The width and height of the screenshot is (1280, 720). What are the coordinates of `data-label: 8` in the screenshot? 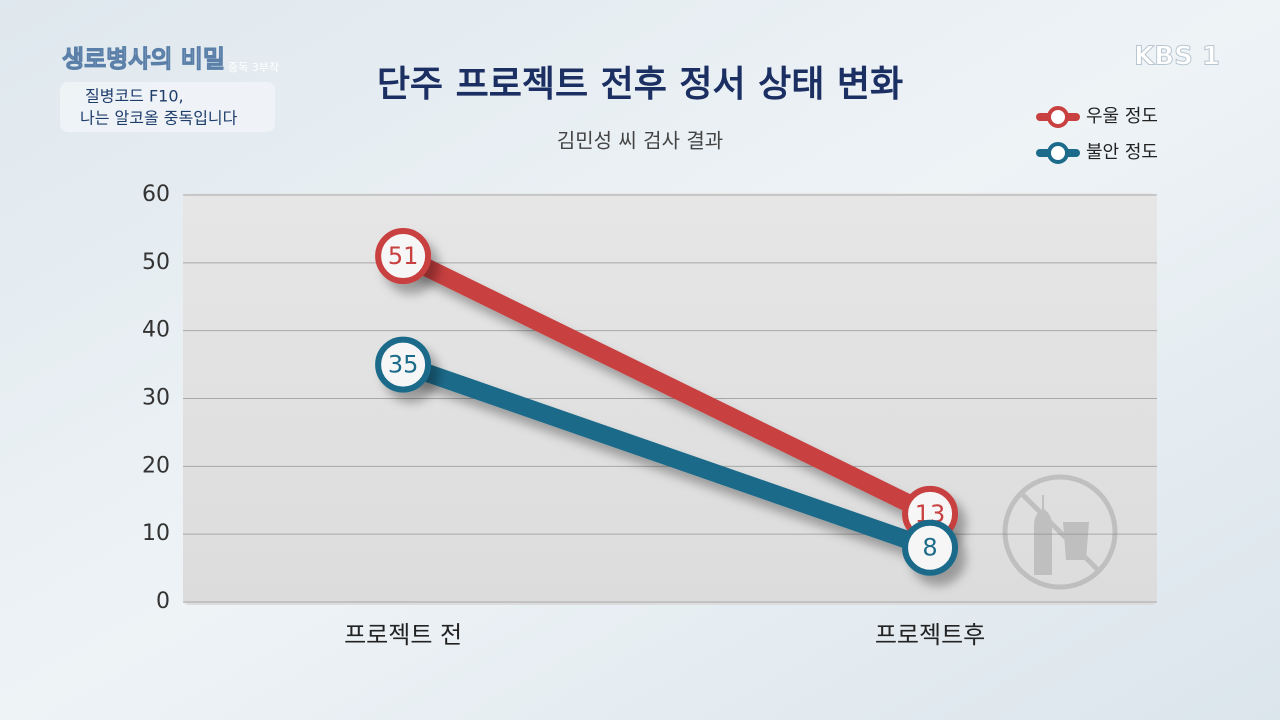 It's located at (929, 548).